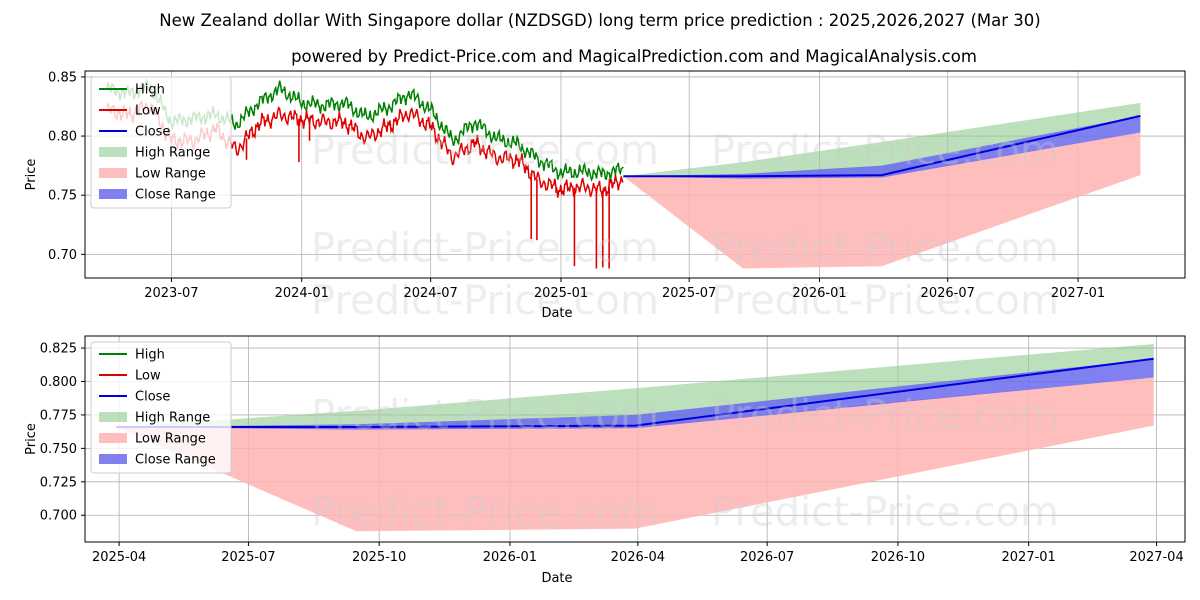 Image resolution: width=1200 pixels, height=600 pixels. Describe the element at coordinates (882, 200) in the screenshot. I see `low-range-band` at that location.